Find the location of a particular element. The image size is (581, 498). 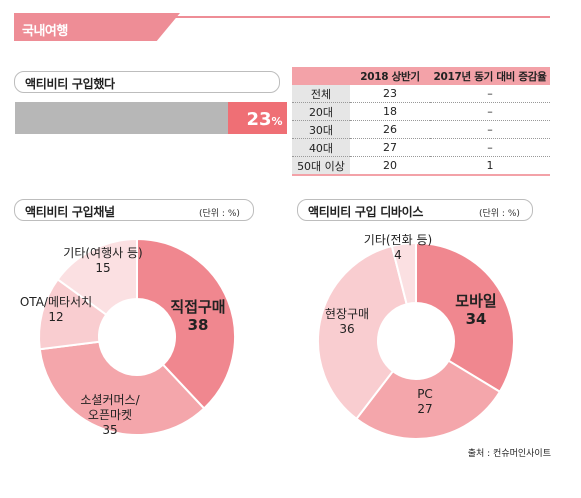

table-cell: 26 is located at coordinates (390, 129).